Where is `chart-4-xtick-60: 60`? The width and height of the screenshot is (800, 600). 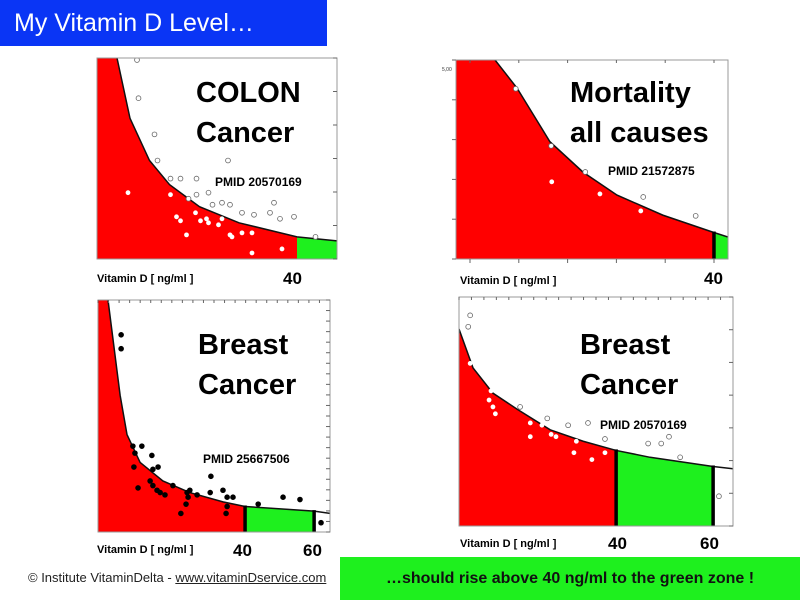
chart-4-xtick-60: 60 is located at coordinates (709, 543).